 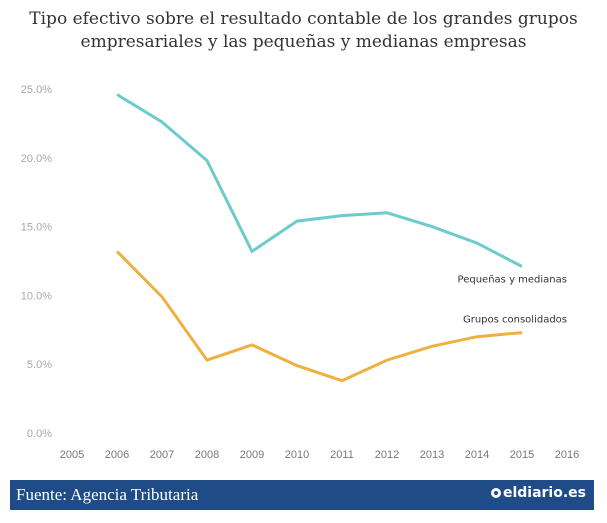 What do you see at coordinates (36, 90) in the screenshot?
I see `y-tick-label: 25.0%` at bounding box center [36, 90].